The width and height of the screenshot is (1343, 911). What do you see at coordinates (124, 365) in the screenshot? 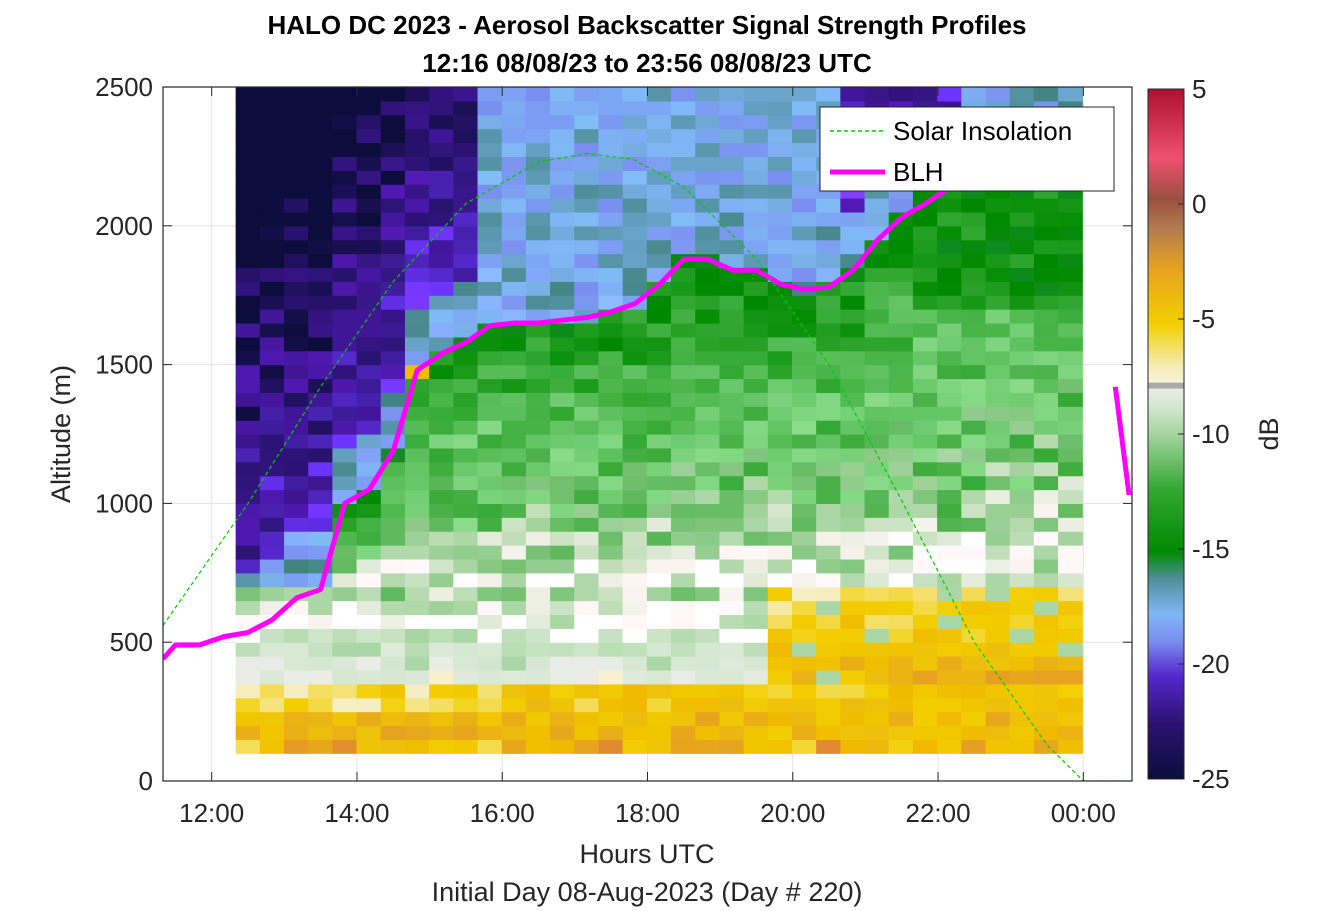
I see `y-tick-label: 1500` at bounding box center [124, 365].